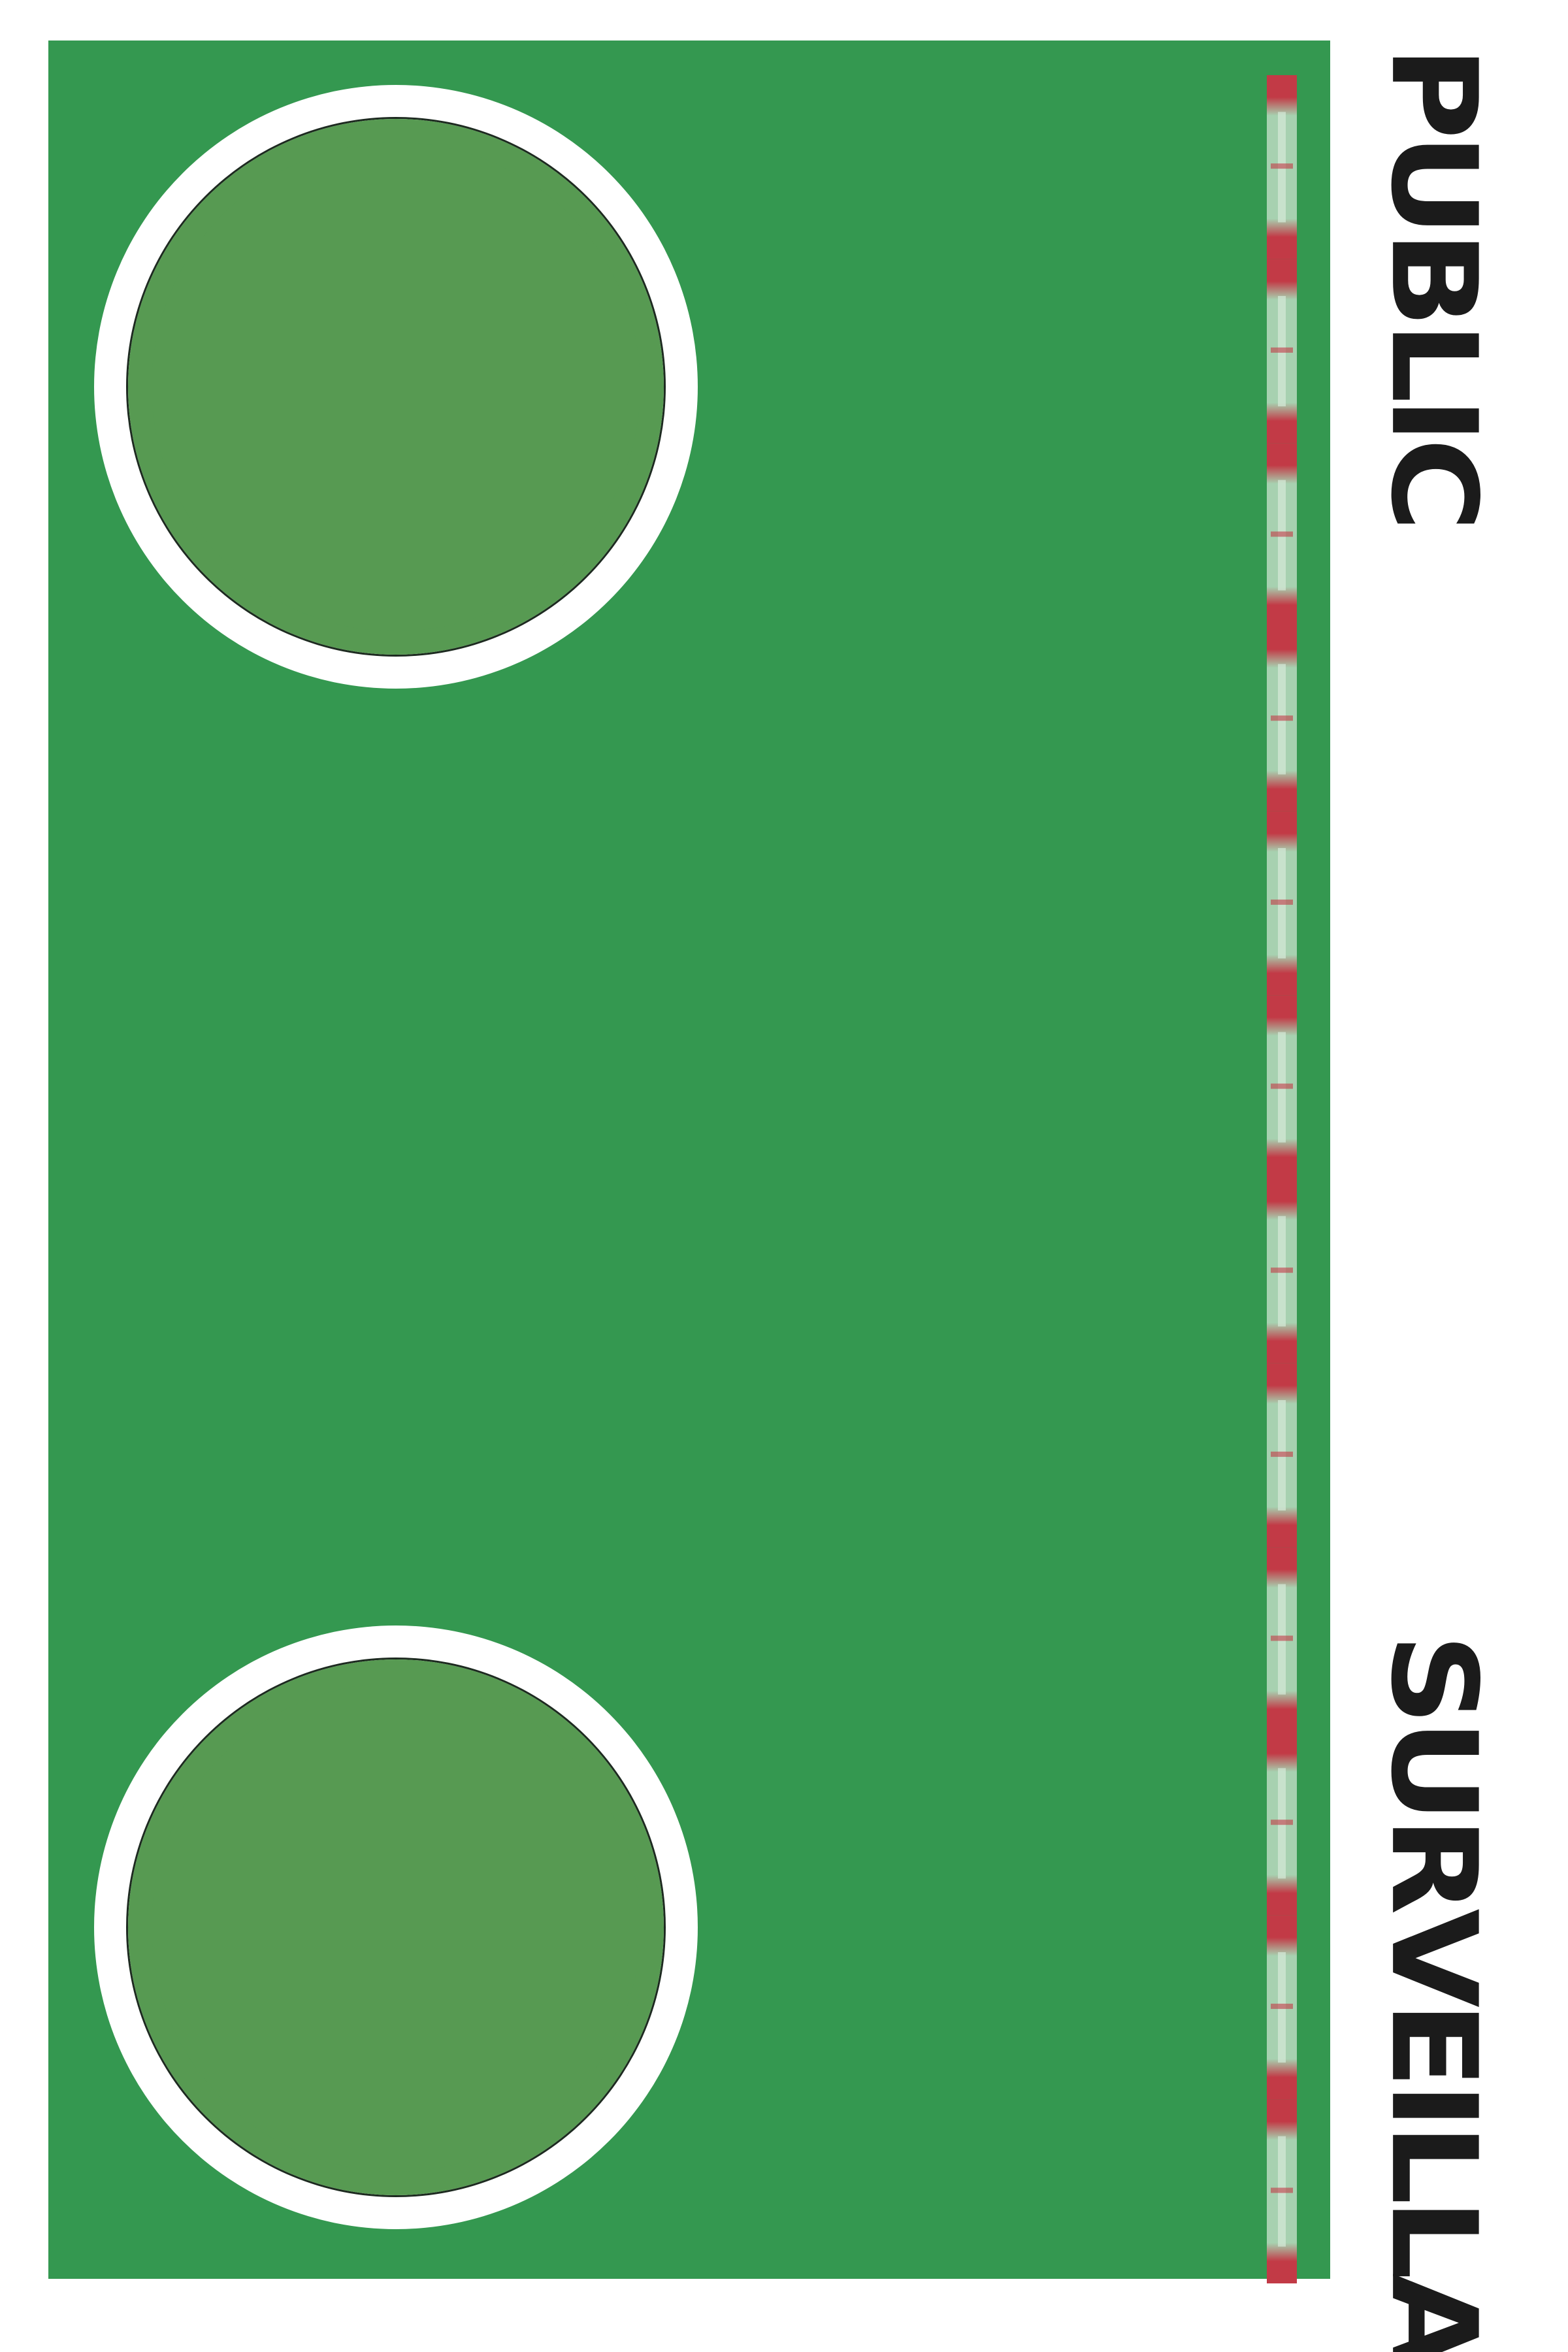 The image size is (1568, 2352). I want to click on top-camera-lens-icon, so click(396, 387).